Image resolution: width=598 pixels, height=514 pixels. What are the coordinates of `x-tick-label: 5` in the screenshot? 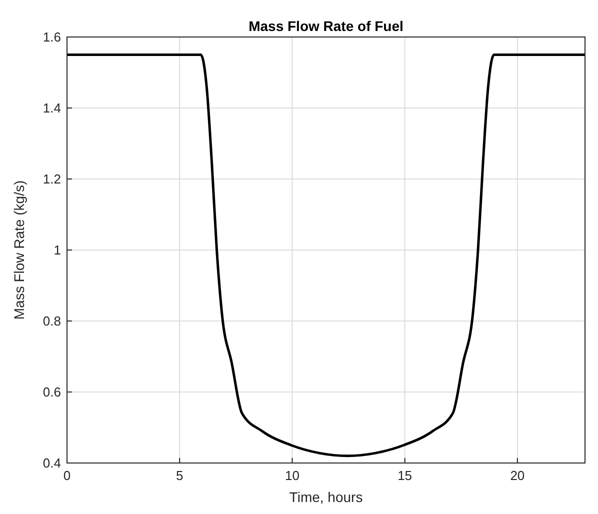 It's located at (180, 475).